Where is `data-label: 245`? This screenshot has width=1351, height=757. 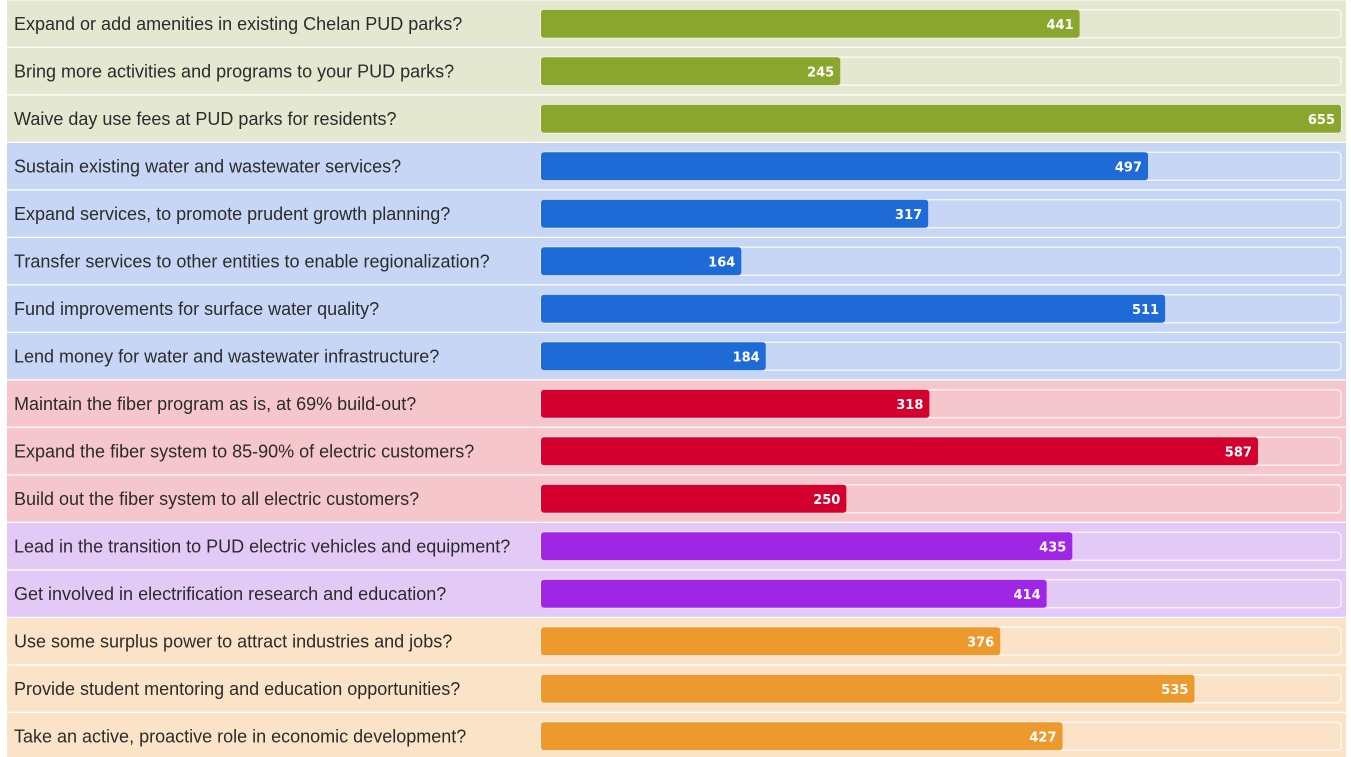
data-label: 245 is located at coordinates (820, 72).